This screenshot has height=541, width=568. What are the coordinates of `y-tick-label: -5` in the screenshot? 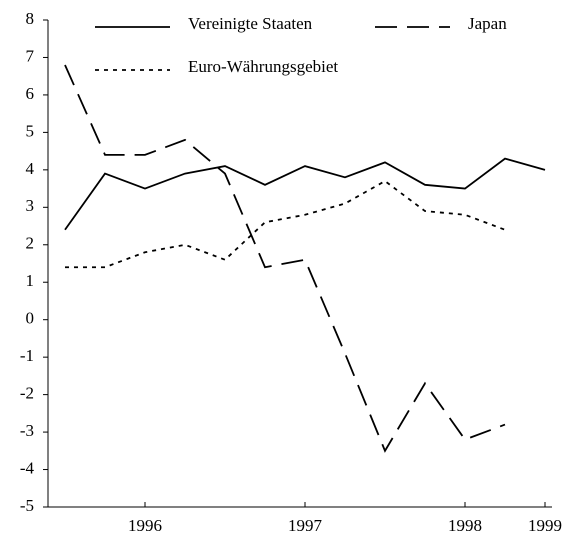 It's located at (27, 505).